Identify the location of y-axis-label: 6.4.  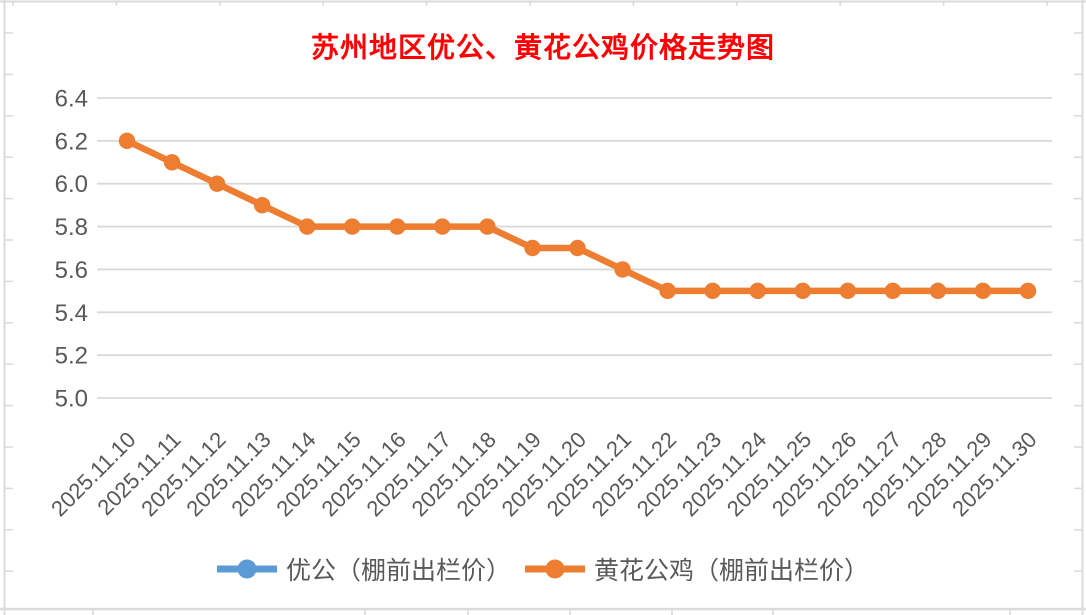
(71, 99).